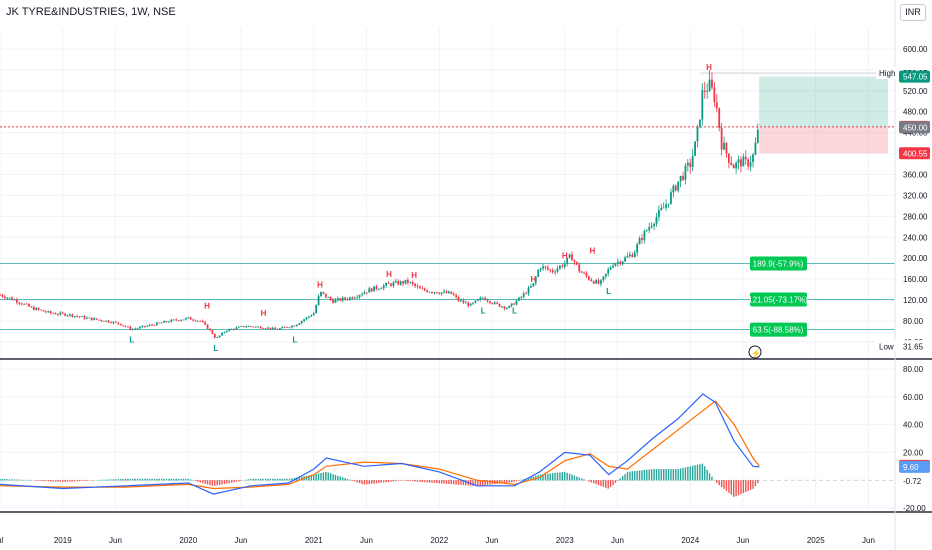  I want to click on macd-tick-label: 80.00, so click(913, 369).